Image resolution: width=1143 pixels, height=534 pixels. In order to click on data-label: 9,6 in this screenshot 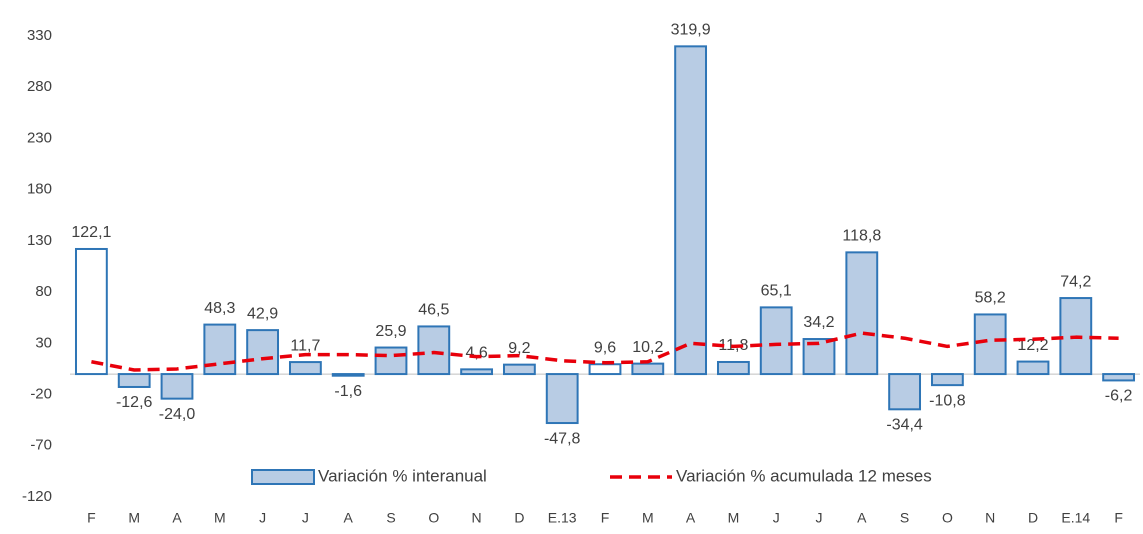, I will do `click(605, 347)`.